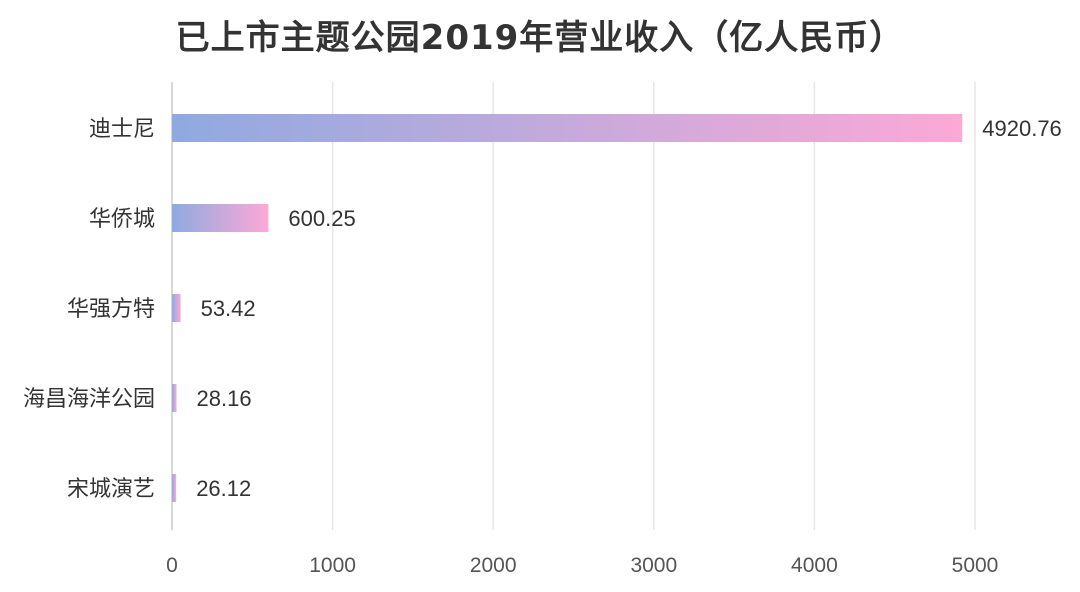  Describe the element at coordinates (321, 218) in the screenshot. I see `value-label: 600.25` at that location.